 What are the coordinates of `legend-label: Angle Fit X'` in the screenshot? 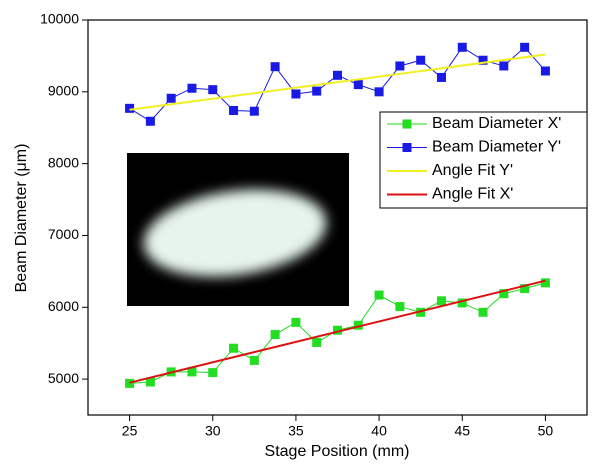 It's located at (472, 194).